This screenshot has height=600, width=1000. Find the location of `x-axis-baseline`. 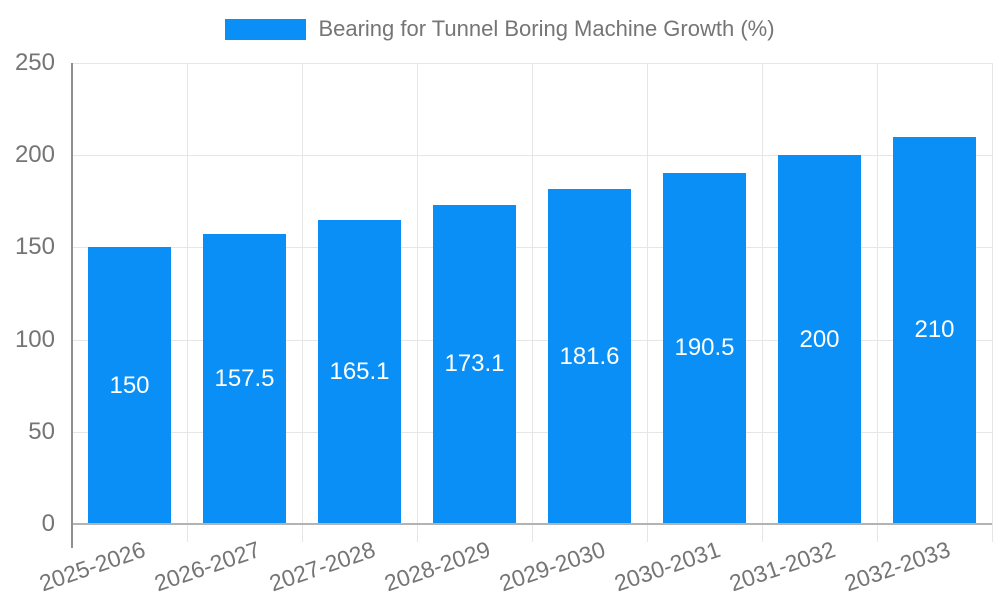

x-axis-baseline is located at coordinates (532, 524).